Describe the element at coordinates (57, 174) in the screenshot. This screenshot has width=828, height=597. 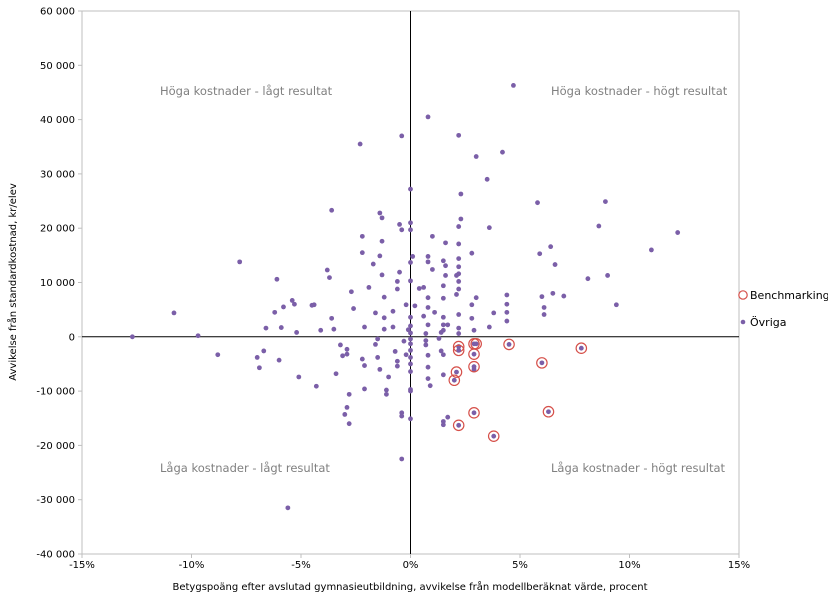
I see `y-tick-label: 30 000` at that location.